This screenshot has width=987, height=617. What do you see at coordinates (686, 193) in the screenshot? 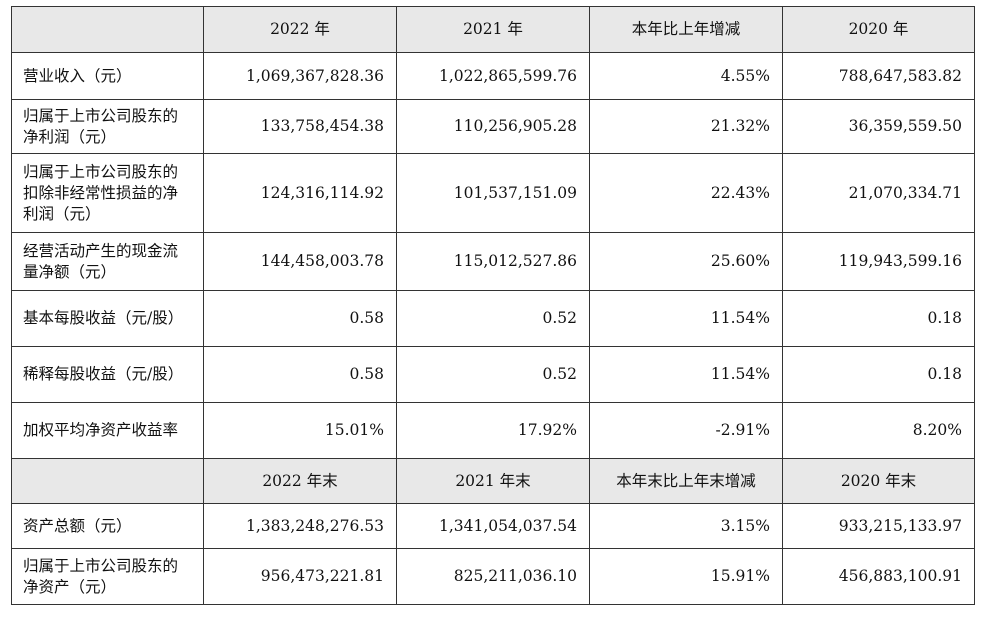
I see `cell-value: 22.43%` at bounding box center [686, 193].